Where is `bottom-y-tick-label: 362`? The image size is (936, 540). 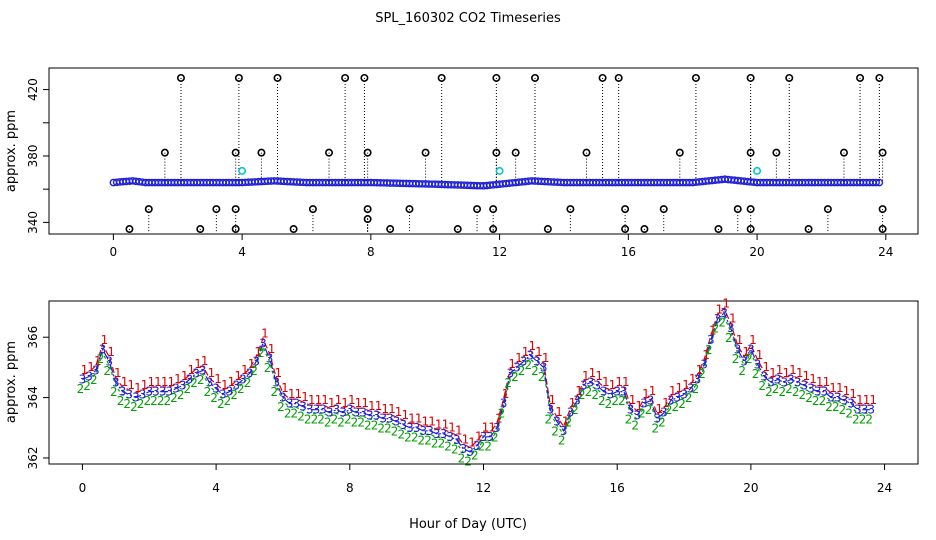
bottom-y-tick-label: 362 is located at coordinates (33, 458).